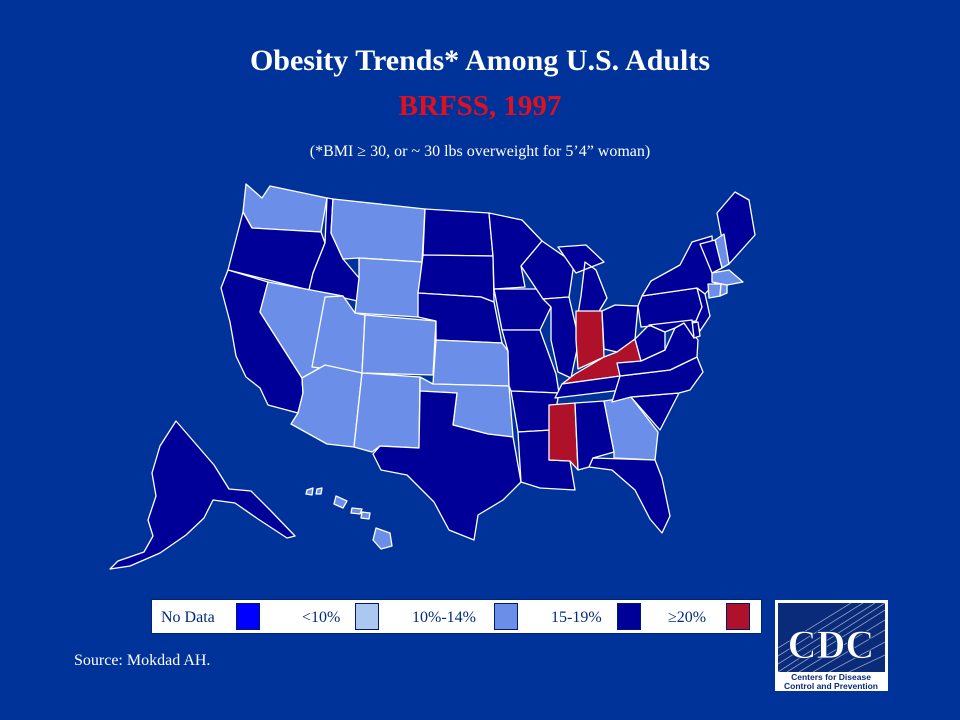 This screenshot has width=960, height=720. Describe the element at coordinates (202, 495) in the screenshot. I see `state-ak` at that location.